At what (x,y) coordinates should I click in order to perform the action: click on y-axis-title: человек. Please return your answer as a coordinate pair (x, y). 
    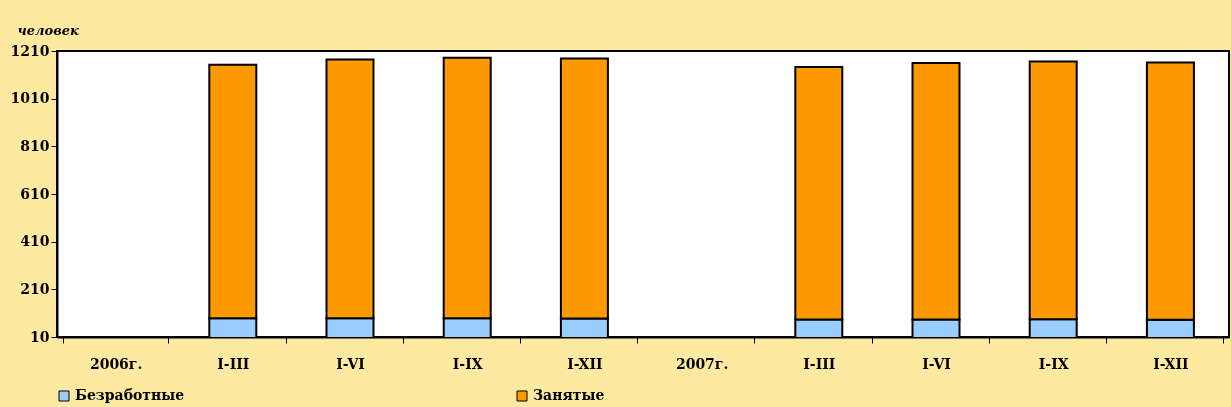
    Looking at the image, I should click on (48, 30).